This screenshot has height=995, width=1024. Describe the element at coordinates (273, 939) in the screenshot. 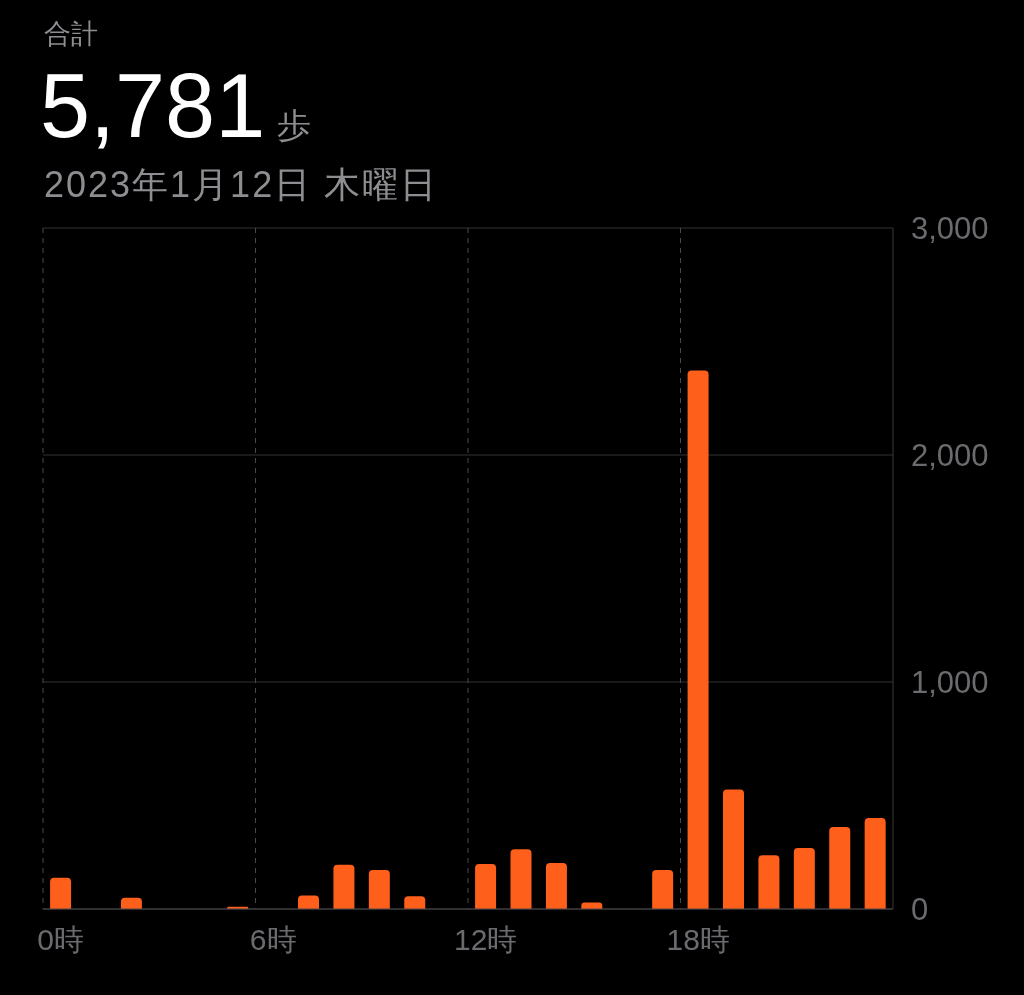

I see `x-tick-label: 6時` at that location.